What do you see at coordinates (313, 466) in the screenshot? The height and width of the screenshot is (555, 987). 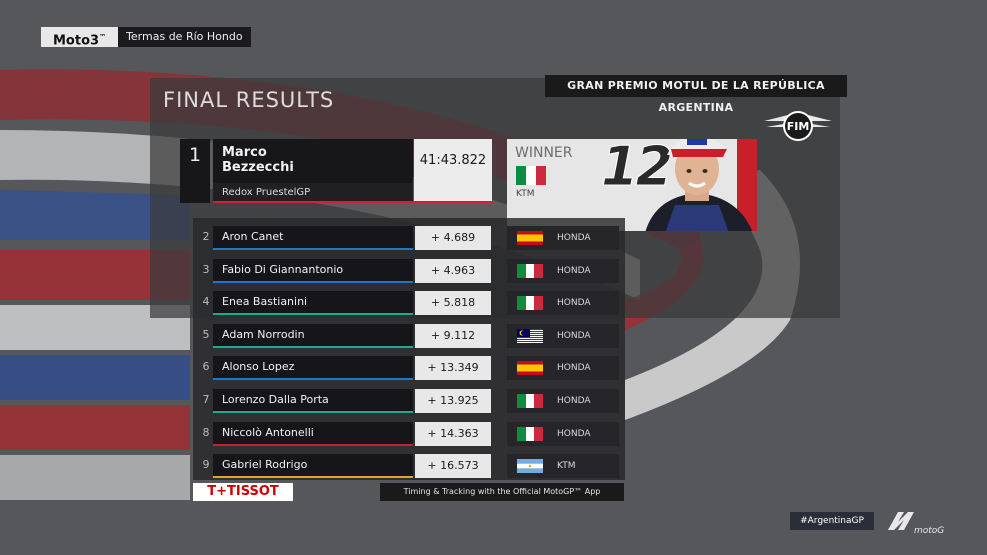 I see `rider-name: Gabriel Rodrigo` at bounding box center [313, 466].